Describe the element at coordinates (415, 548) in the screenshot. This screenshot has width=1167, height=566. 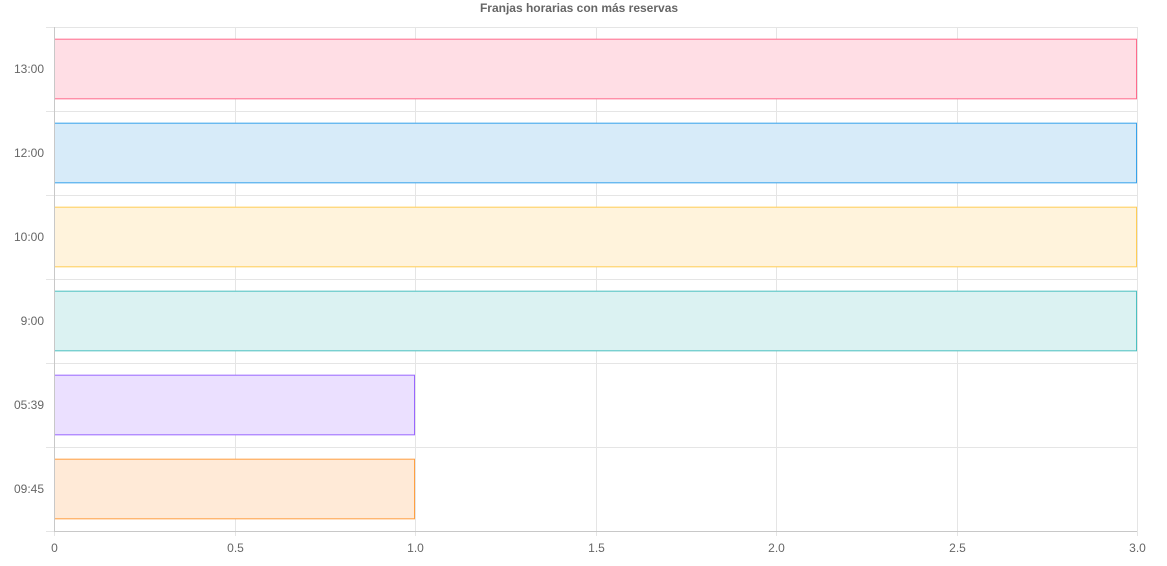
I see `x-tick-label: 1.0` at that location.